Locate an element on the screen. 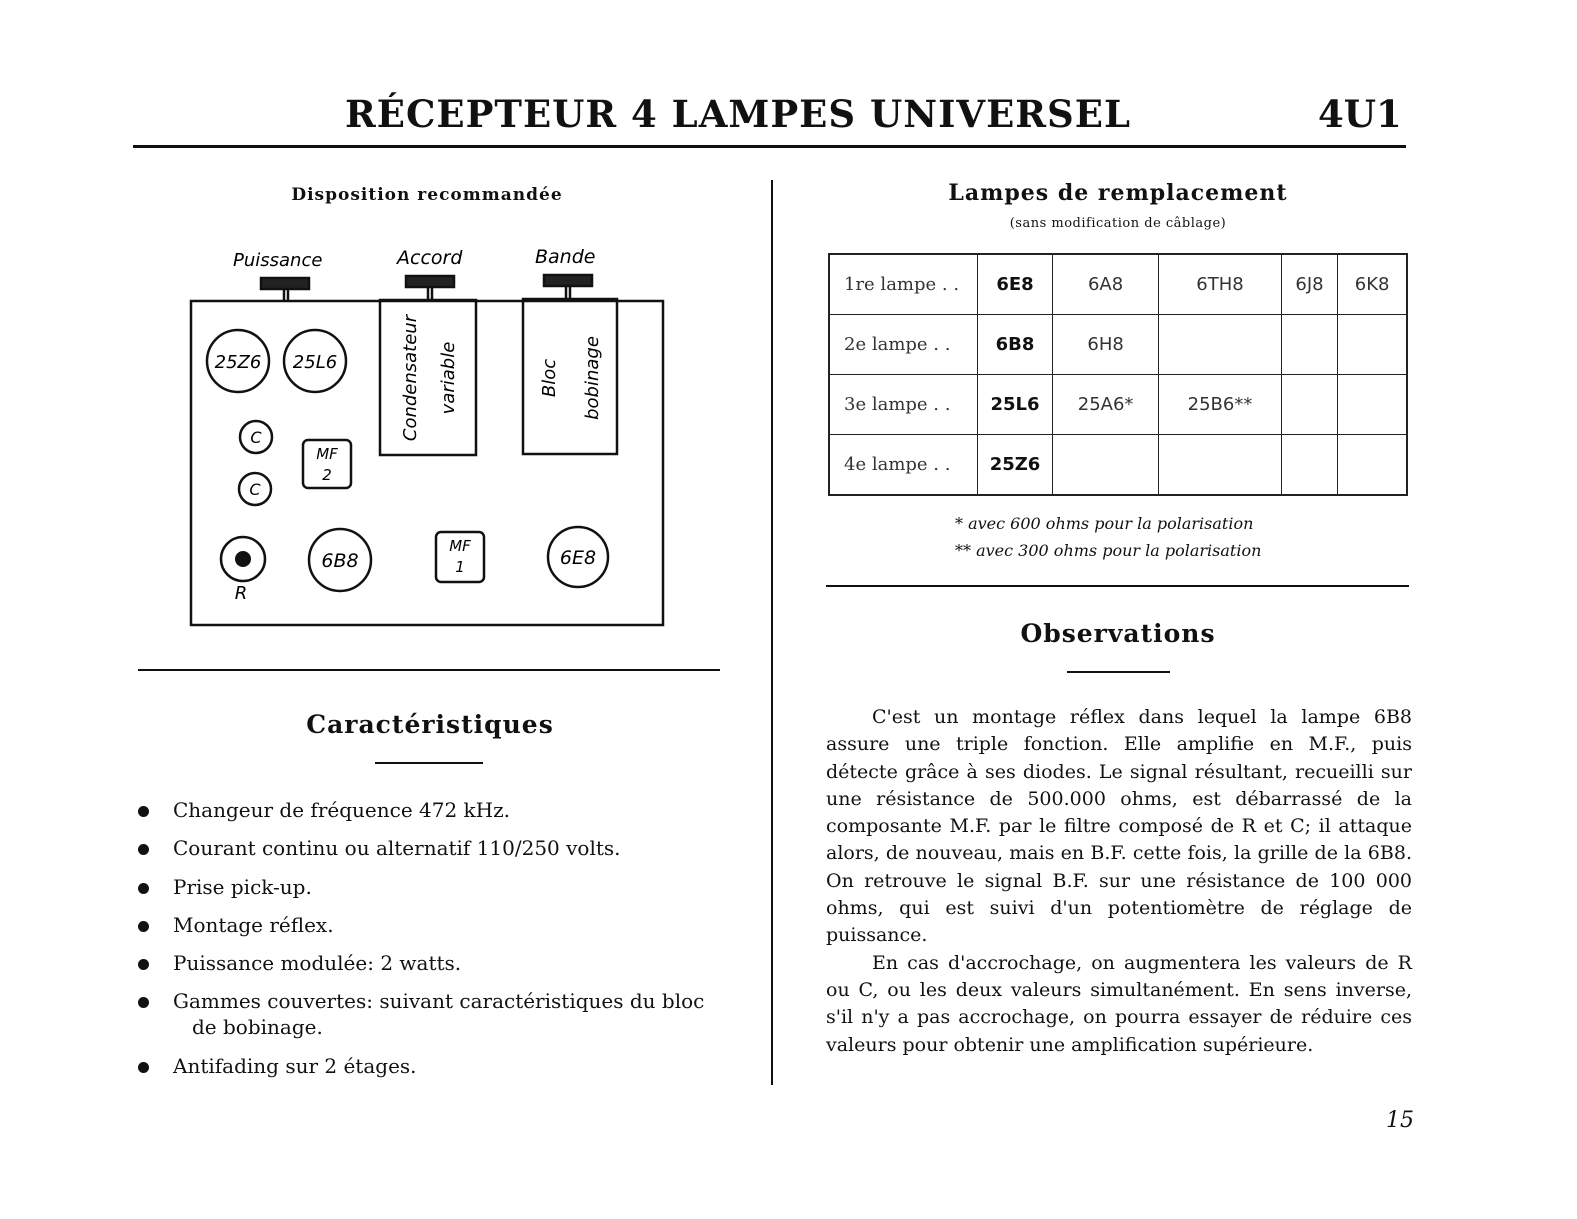  list-item: Prise pick-up. is located at coordinates (225, 887).